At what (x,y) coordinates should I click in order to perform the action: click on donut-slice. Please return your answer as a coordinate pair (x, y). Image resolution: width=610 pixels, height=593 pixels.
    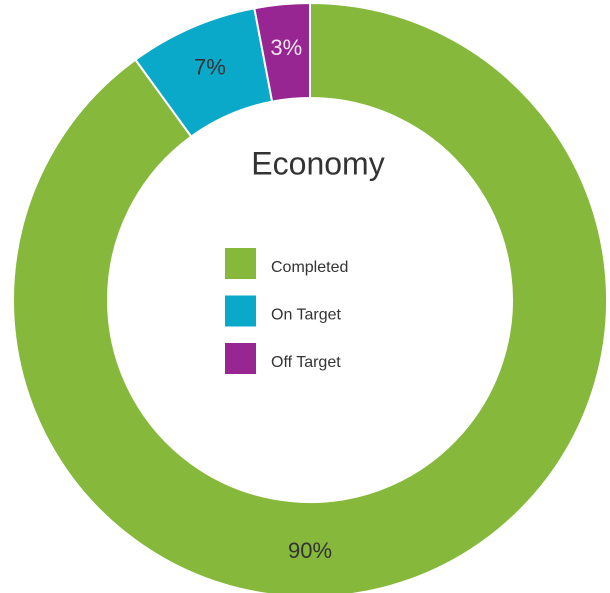
    Looking at the image, I should click on (282, 52).